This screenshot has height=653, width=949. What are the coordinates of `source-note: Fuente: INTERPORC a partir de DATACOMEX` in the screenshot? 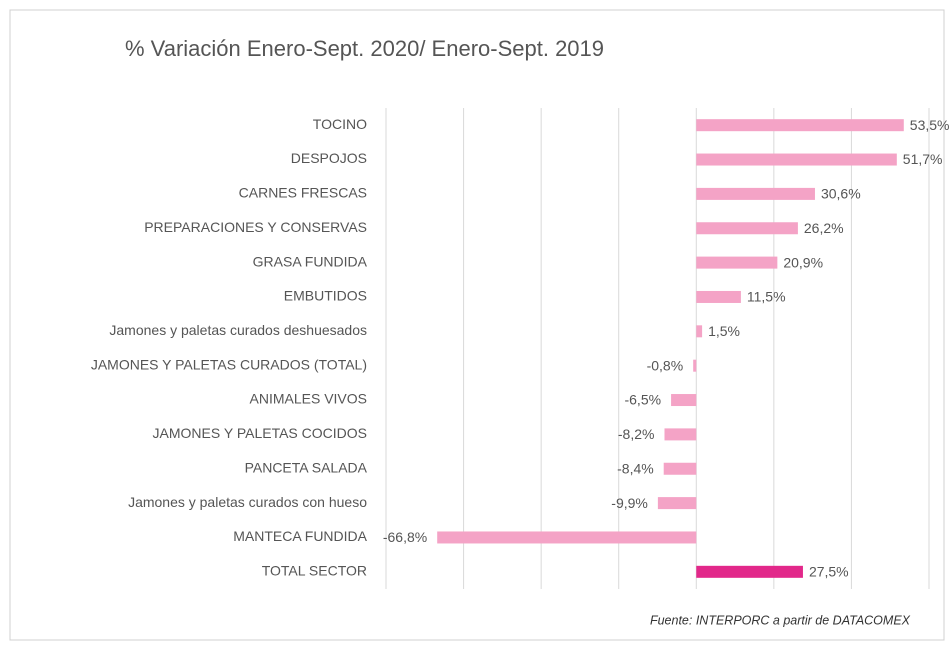 It's located at (780, 620).